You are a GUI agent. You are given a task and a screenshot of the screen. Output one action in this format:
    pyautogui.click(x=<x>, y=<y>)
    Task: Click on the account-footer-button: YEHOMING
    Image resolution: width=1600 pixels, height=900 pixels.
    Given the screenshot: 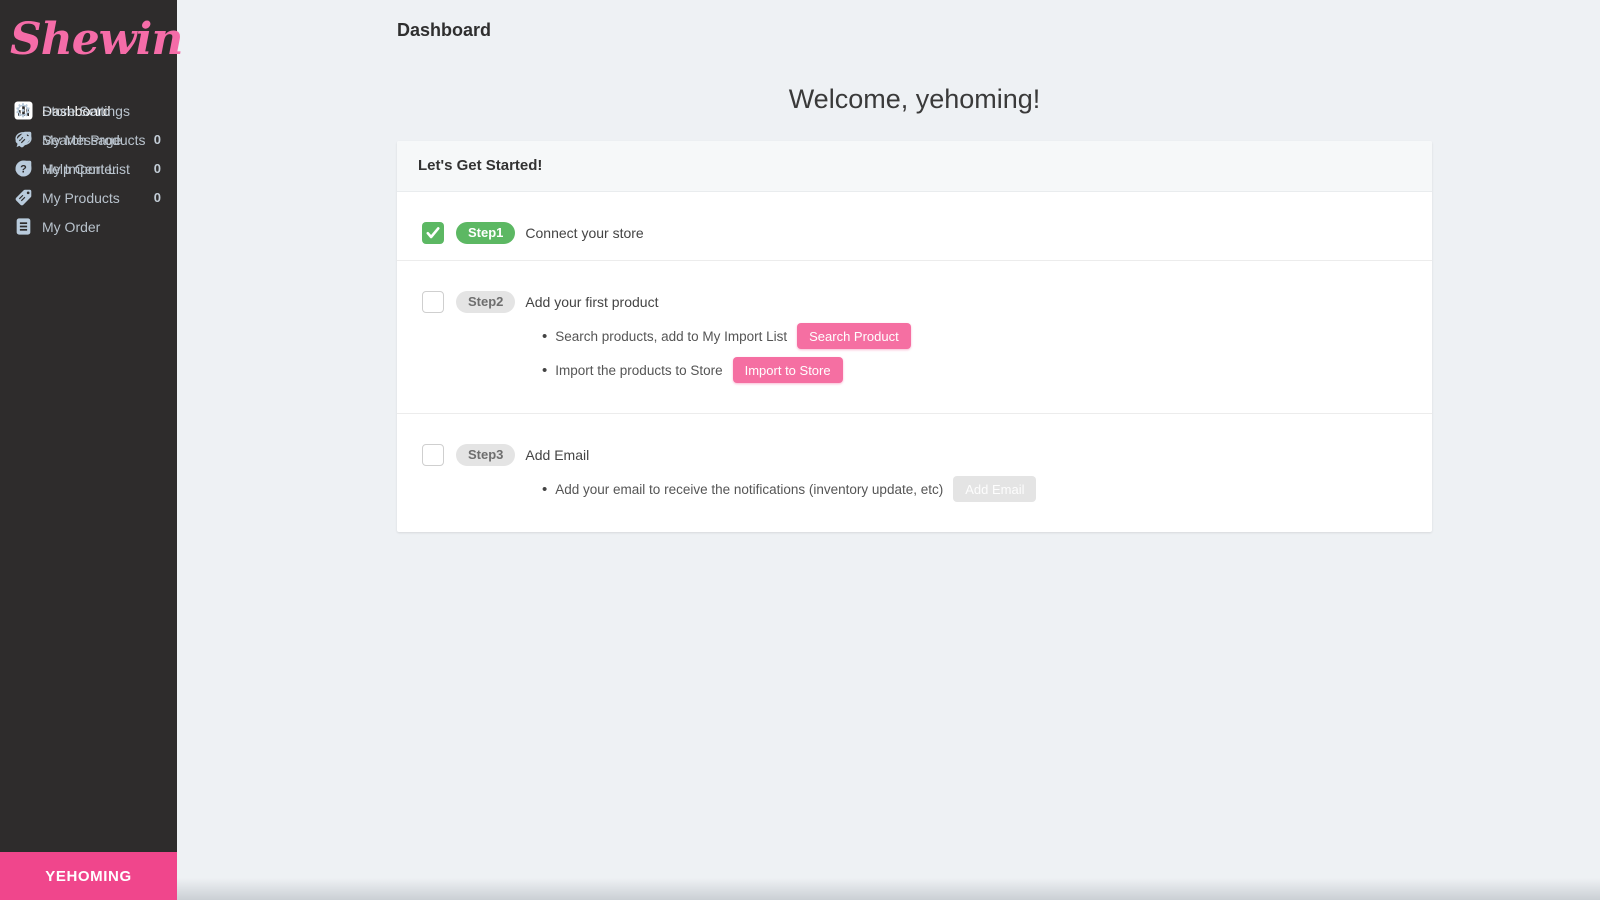 What is the action you would take?
    pyautogui.click(x=88, y=876)
    